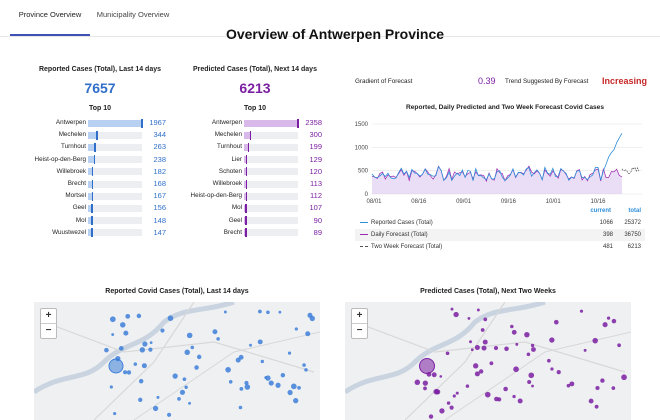 The image size is (660, 420). I want to click on chart-xtick-label: 09/01, so click(464, 202).